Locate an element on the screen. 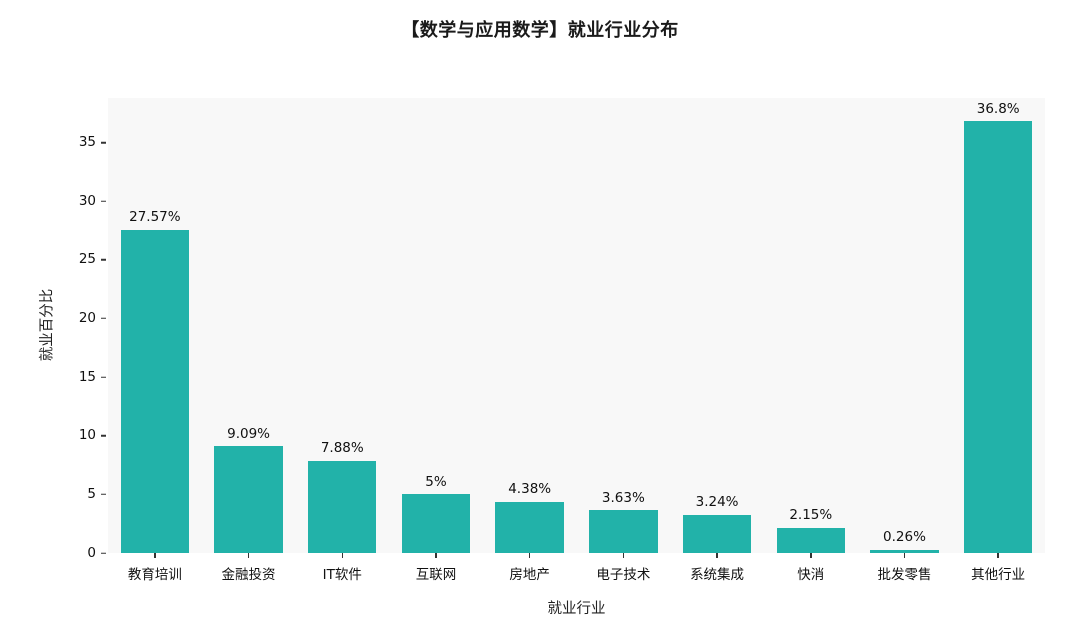 This screenshot has width=1080, height=640. y-tick-label: 35 is located at coordinates (87, 141).